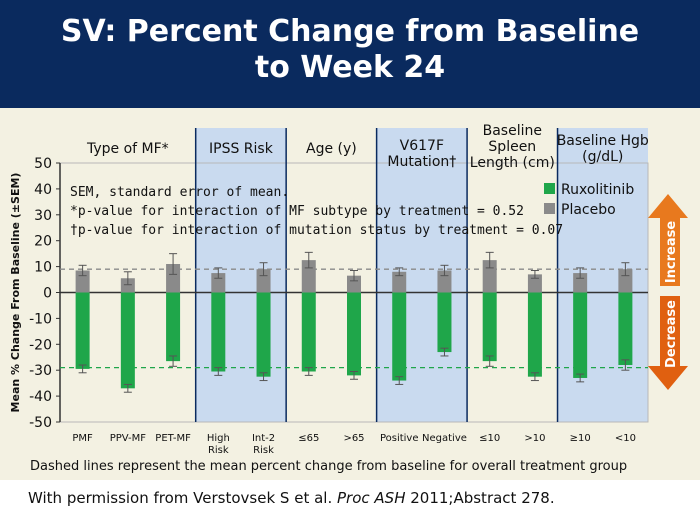 The height and width of the screenshot is (525, 700). What do you see at coordinates (671, 334) in the screenshot?
I see `decrease-label: Decrease` at bounding box center [671, 334].